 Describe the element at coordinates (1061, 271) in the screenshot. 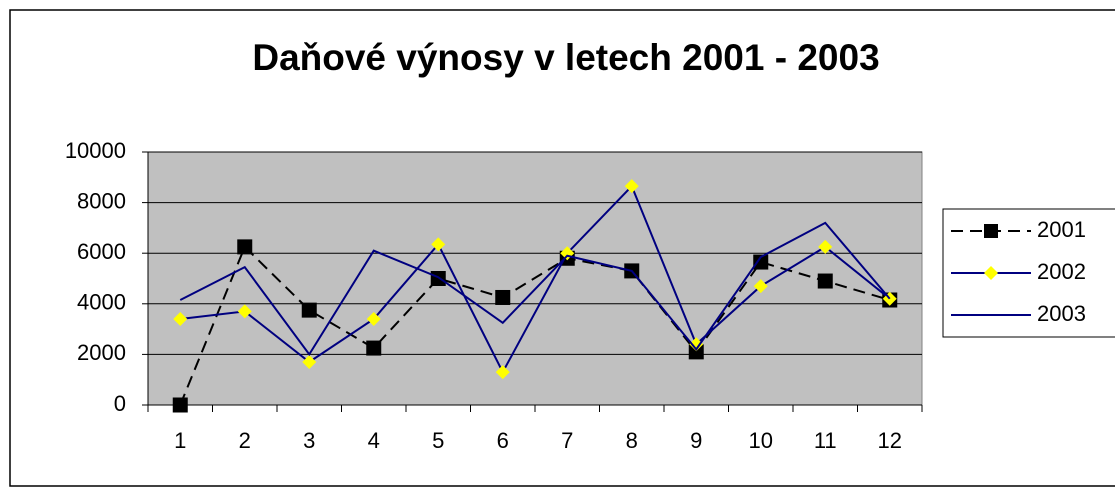

I see `legend-label: 2002` at that location.